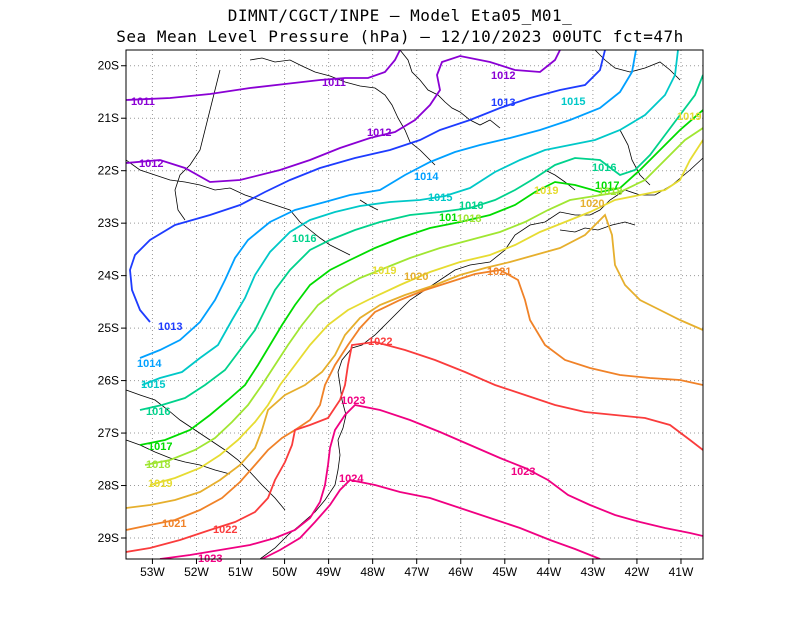  Describe the element at coordinates (108, 433) in the screenshot. I see `y-tick-label: 27S` at that location.